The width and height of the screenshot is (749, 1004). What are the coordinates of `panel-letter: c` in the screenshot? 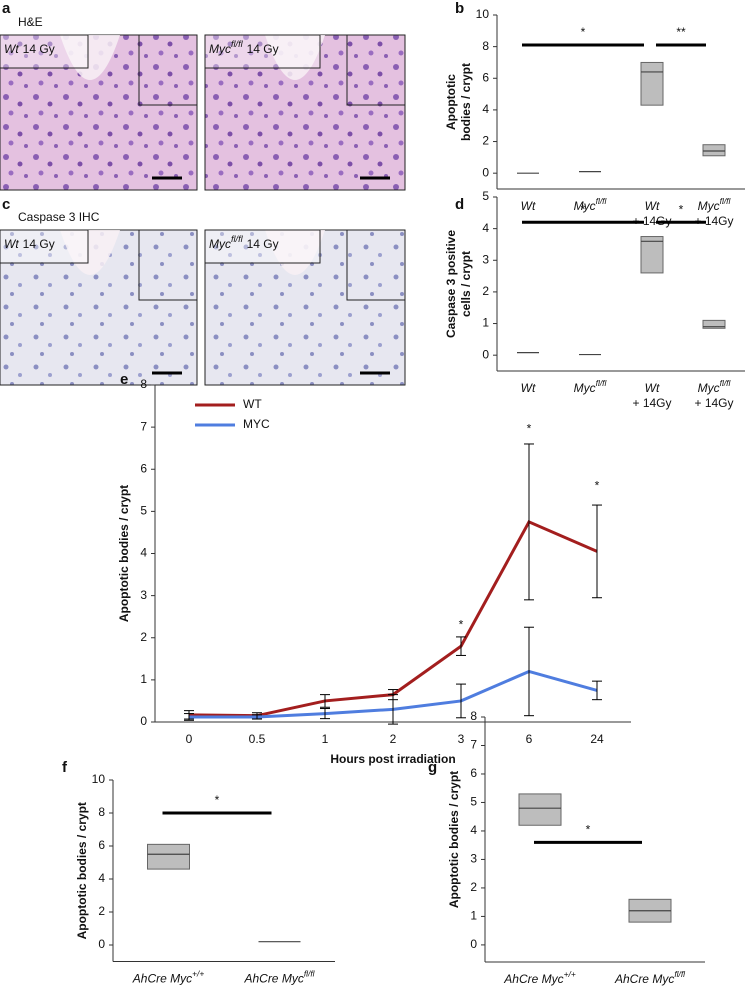 It's located at (6, 204).